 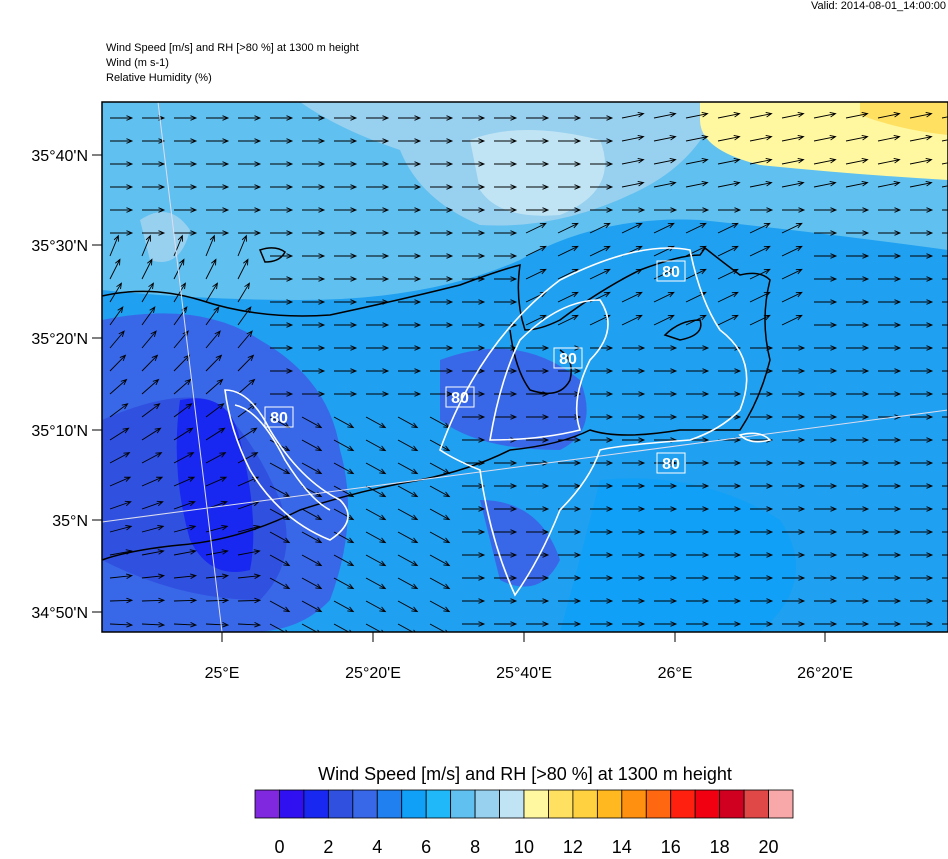 What do you see at coordinates (573, 845) in the screenshot?
I see `colorbar-label: 12` at bounding box center [573, 845].